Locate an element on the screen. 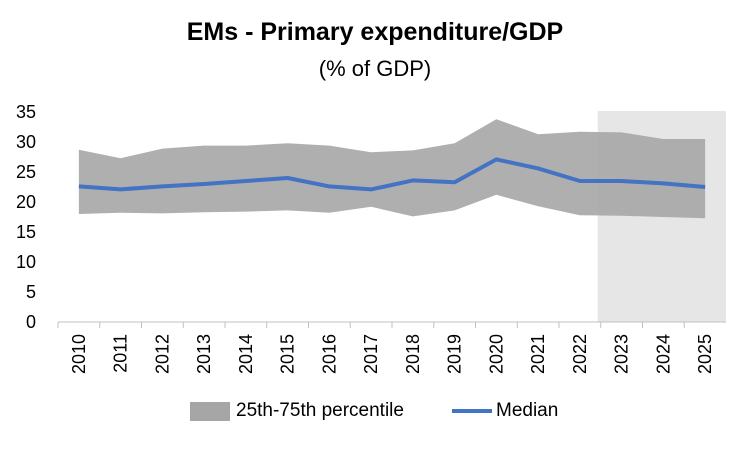 The height and width of the screenshot is (450, 750). x-tick-label: 2023 is located at coordinates (622, 354).